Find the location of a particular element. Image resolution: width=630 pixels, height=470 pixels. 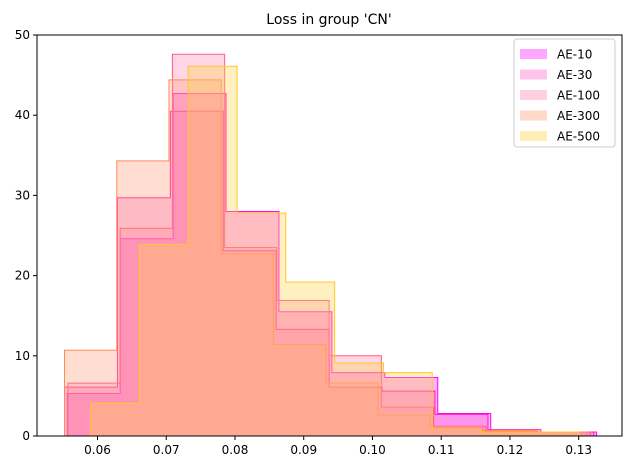

x-tick-label: 0.07 is located at coordinates (166, 450).